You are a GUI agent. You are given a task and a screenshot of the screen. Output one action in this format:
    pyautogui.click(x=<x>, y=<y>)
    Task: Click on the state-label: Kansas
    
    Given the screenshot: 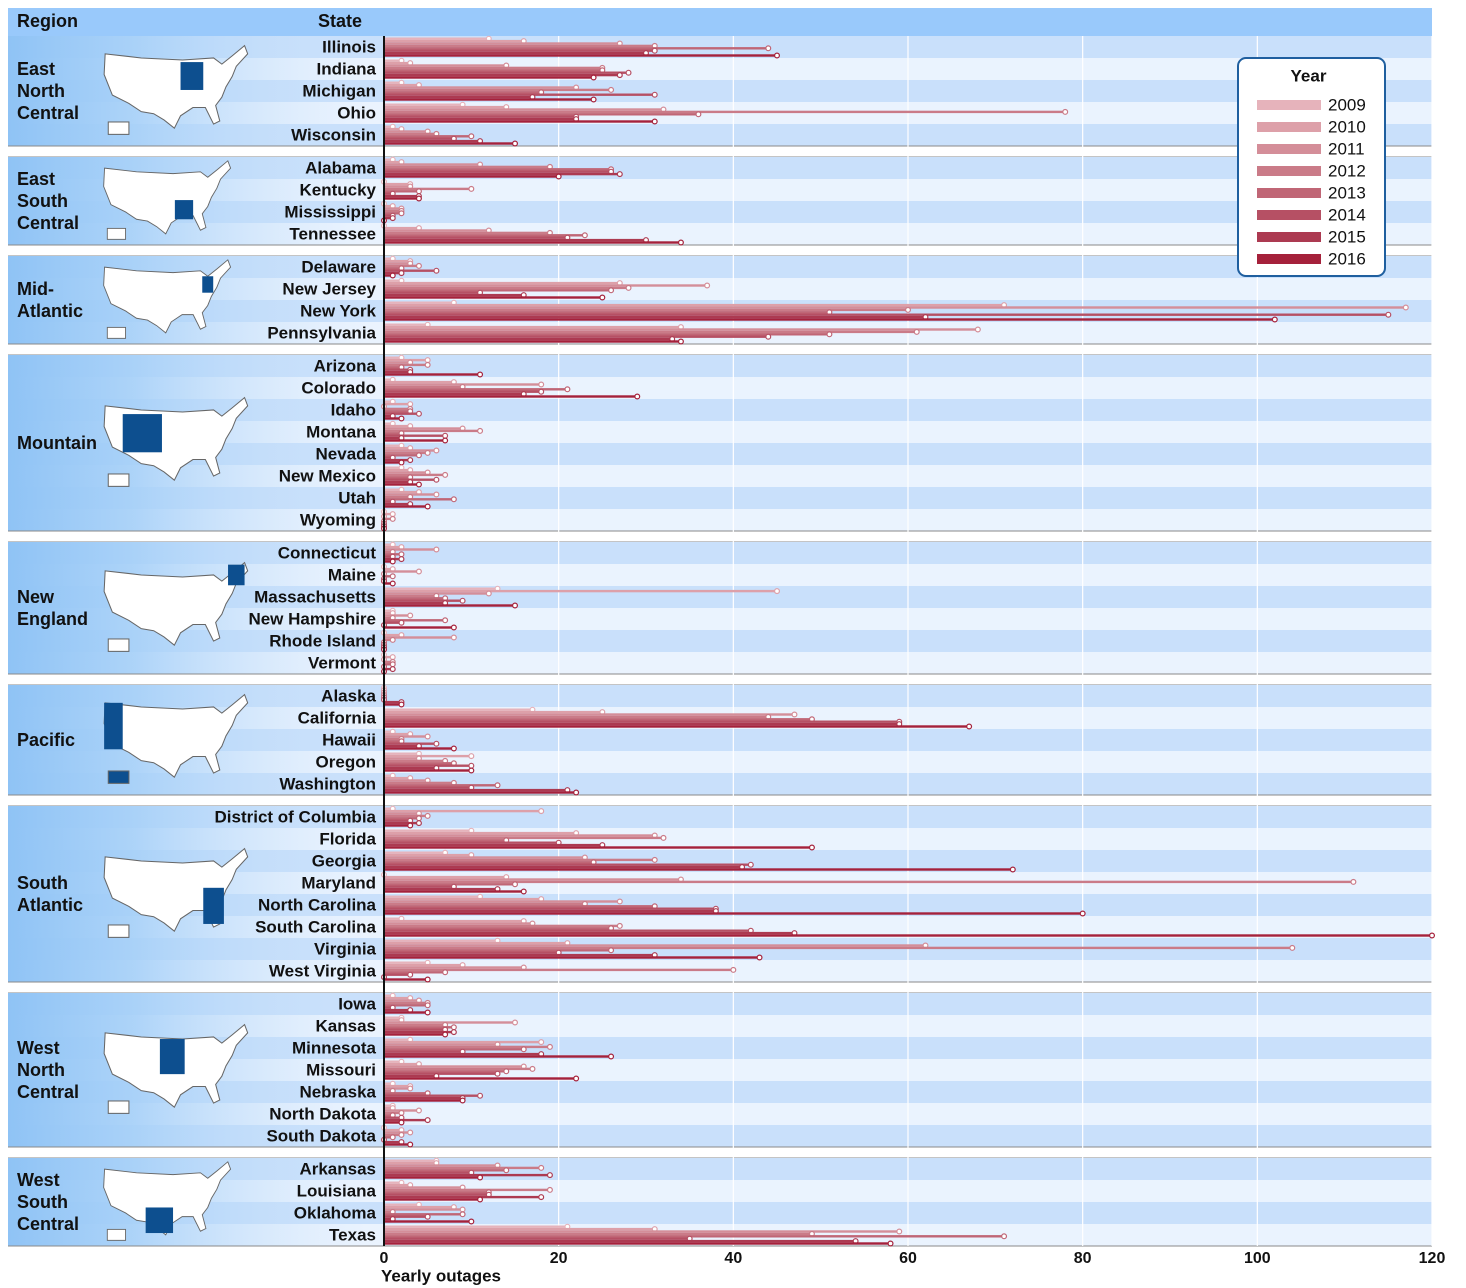 What is the action you would take?
    pyautogui.click(x=346, y=1025)
    